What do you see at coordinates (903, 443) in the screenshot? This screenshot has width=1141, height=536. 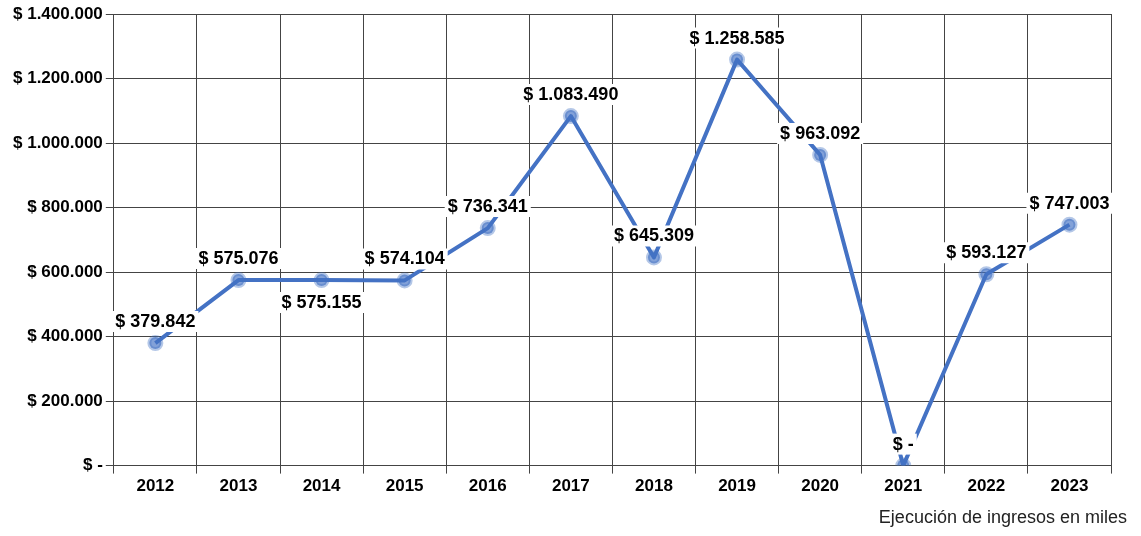 I see `data-label: $ -` at bounding box center [903, 443].